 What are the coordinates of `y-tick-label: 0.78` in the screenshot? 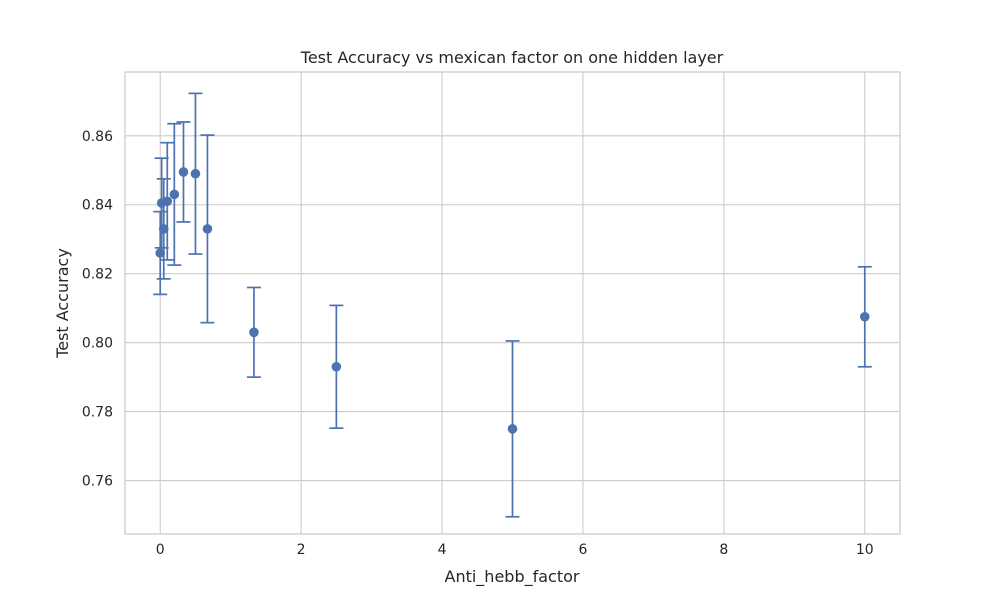 It's located at (97, 413).